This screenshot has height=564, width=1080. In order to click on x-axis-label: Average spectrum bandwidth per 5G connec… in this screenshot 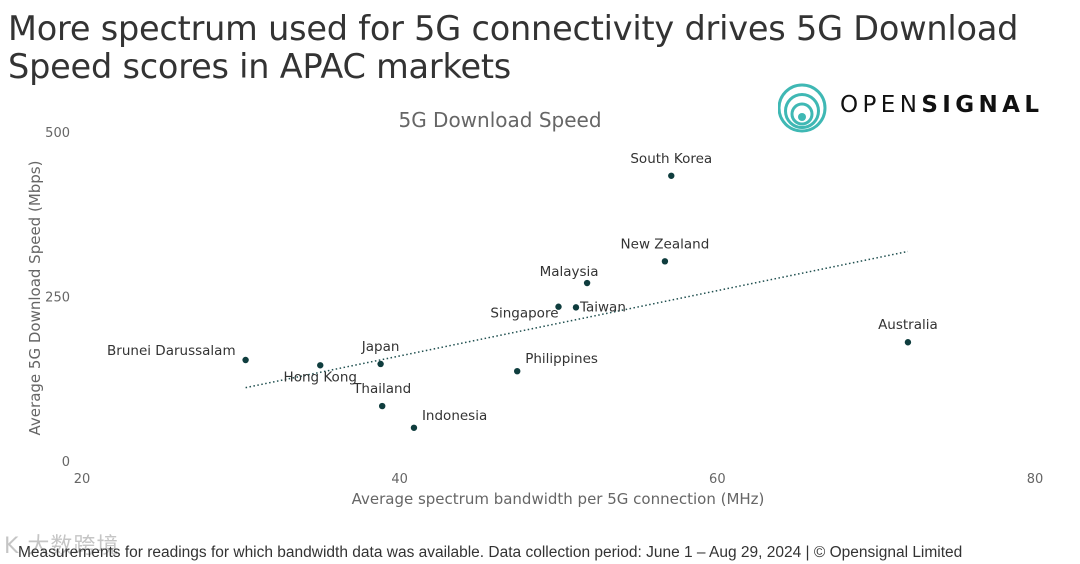, I will do `click(558, 499)`.